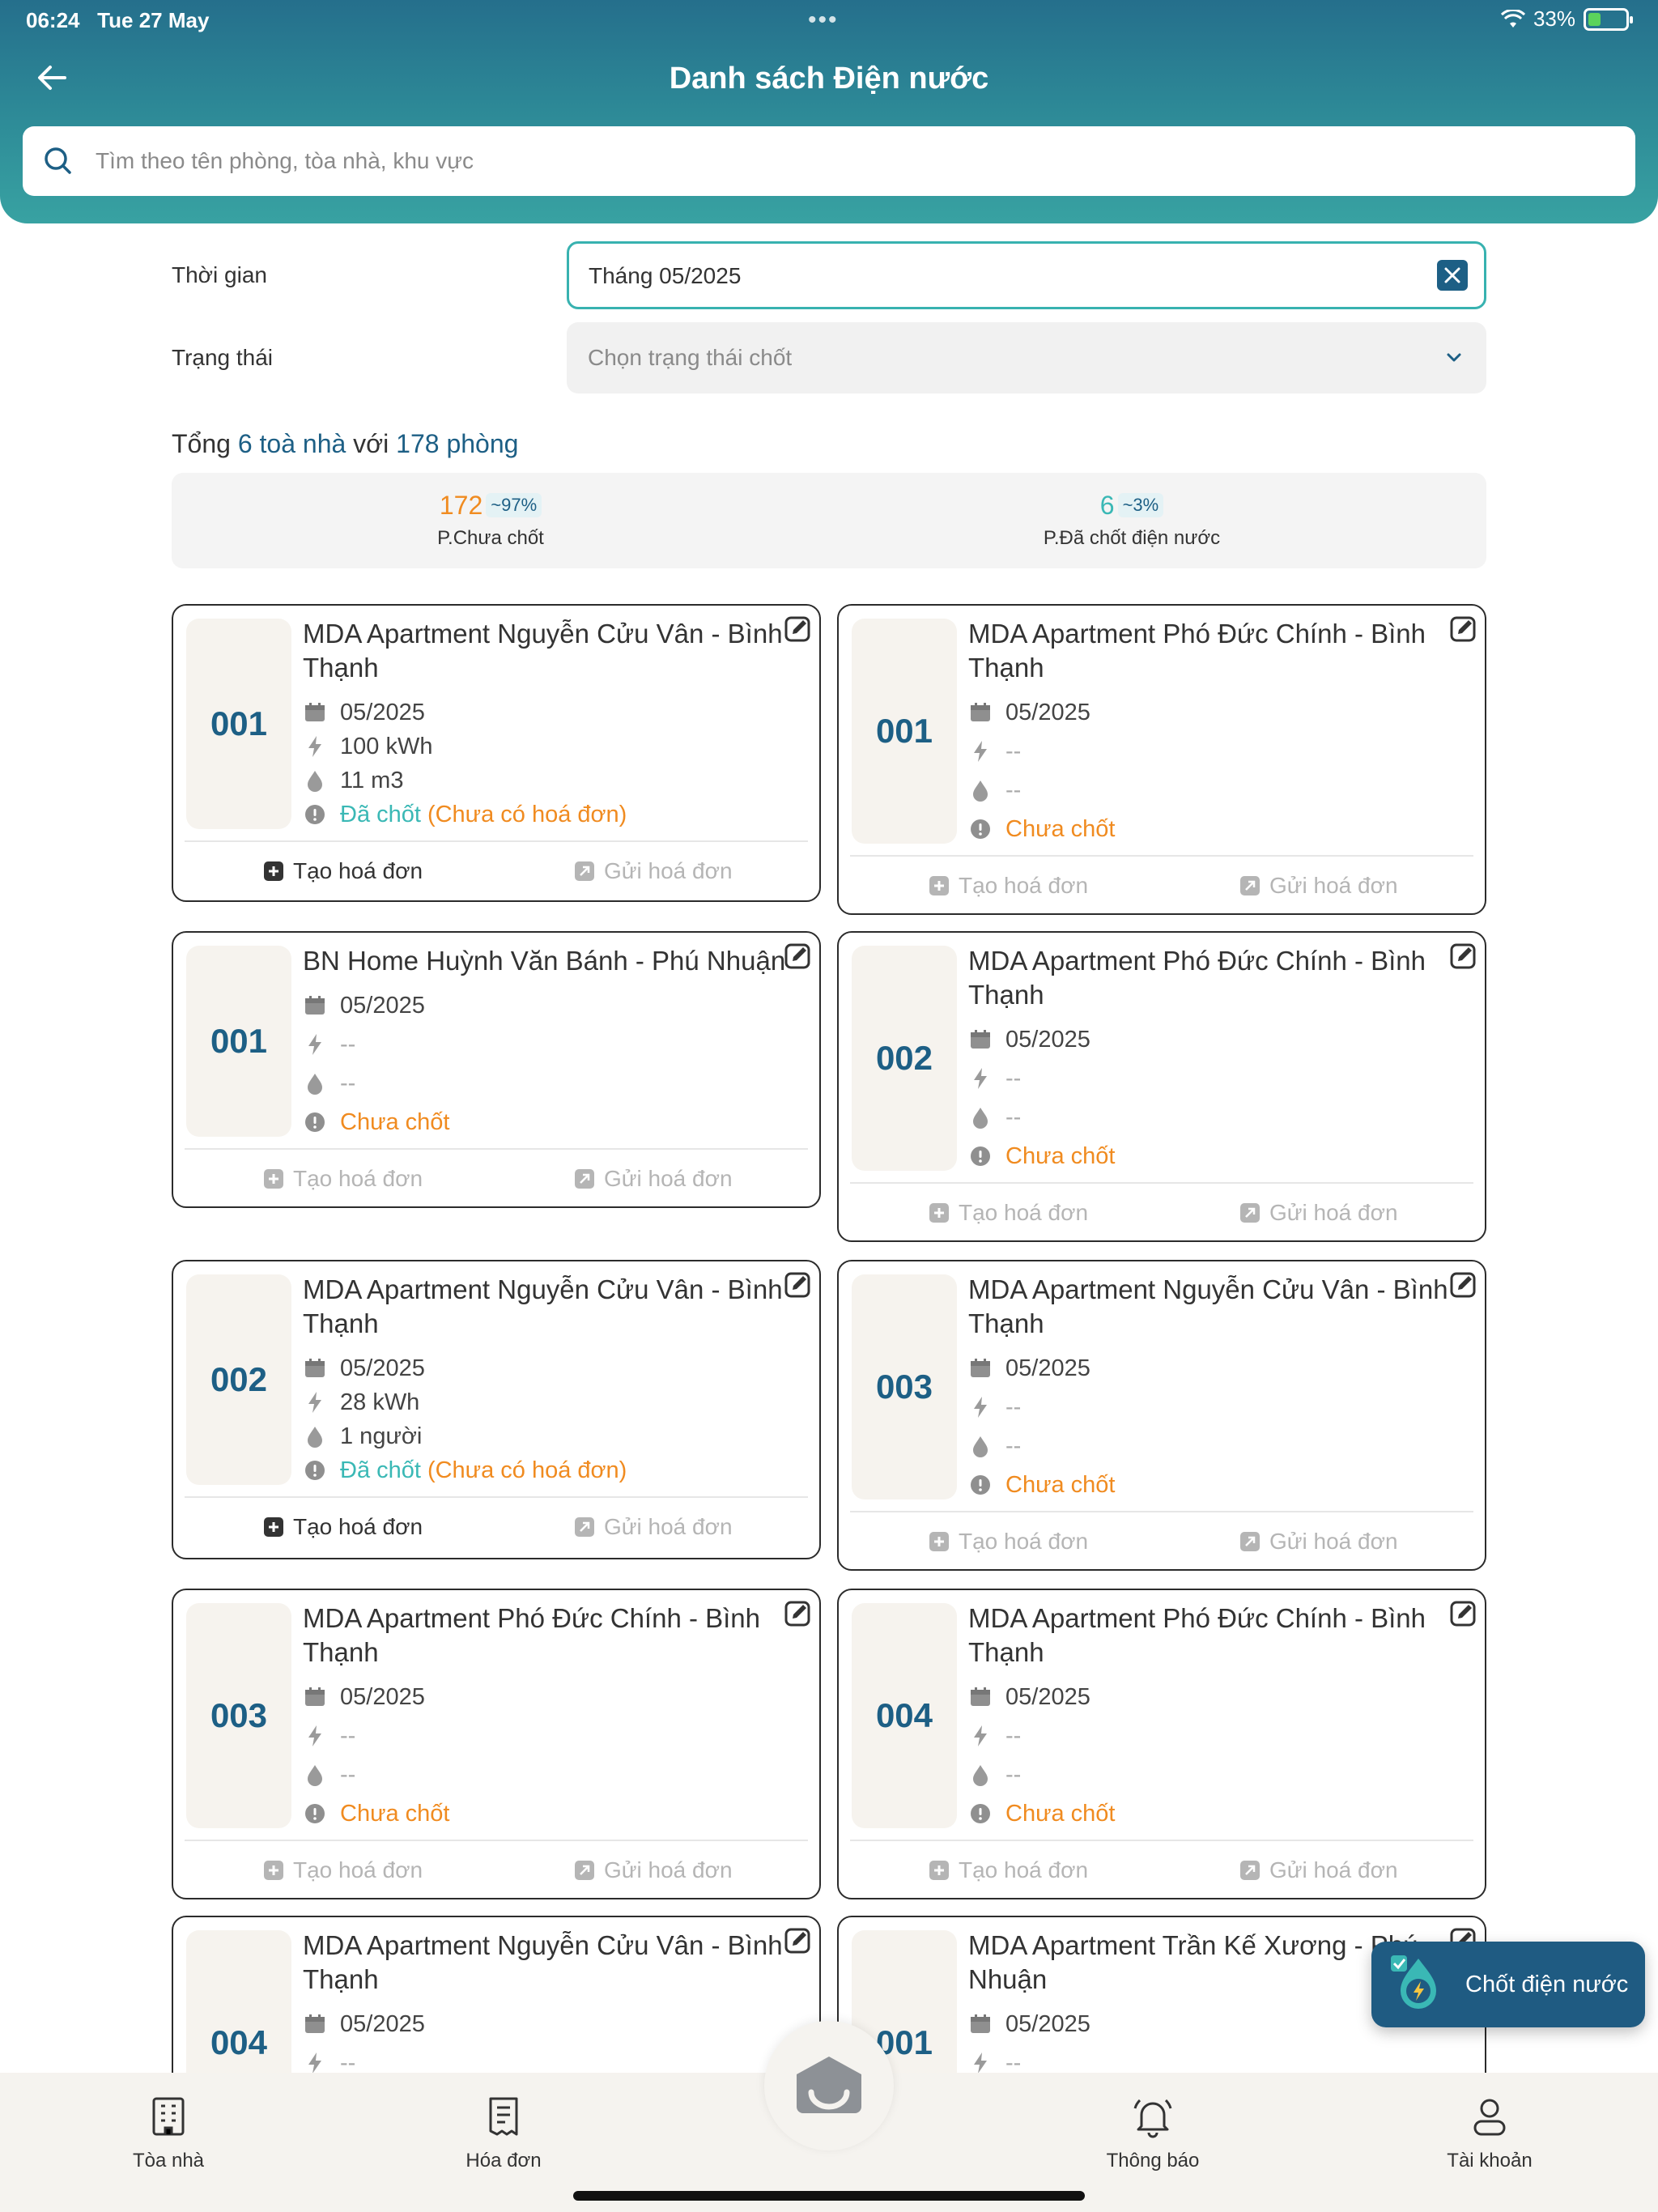 The image size is (1658, 2212). What do you see at coordinates (1608, 19) in the screenshot?
I see `battery-icon` at bounding box center [1608, 19].